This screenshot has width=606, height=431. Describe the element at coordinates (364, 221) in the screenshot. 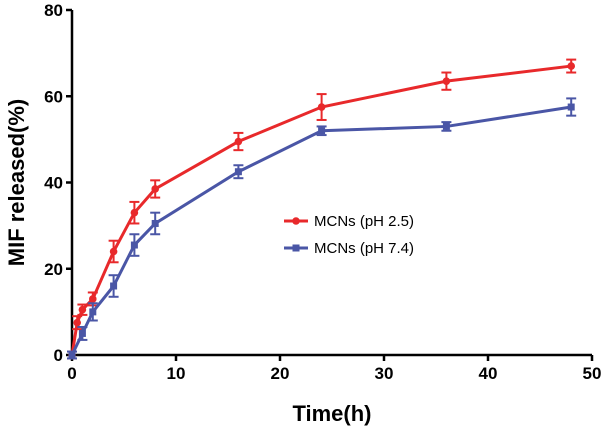

I see `legend-label: MCNs (pH 2.5)` at that location.